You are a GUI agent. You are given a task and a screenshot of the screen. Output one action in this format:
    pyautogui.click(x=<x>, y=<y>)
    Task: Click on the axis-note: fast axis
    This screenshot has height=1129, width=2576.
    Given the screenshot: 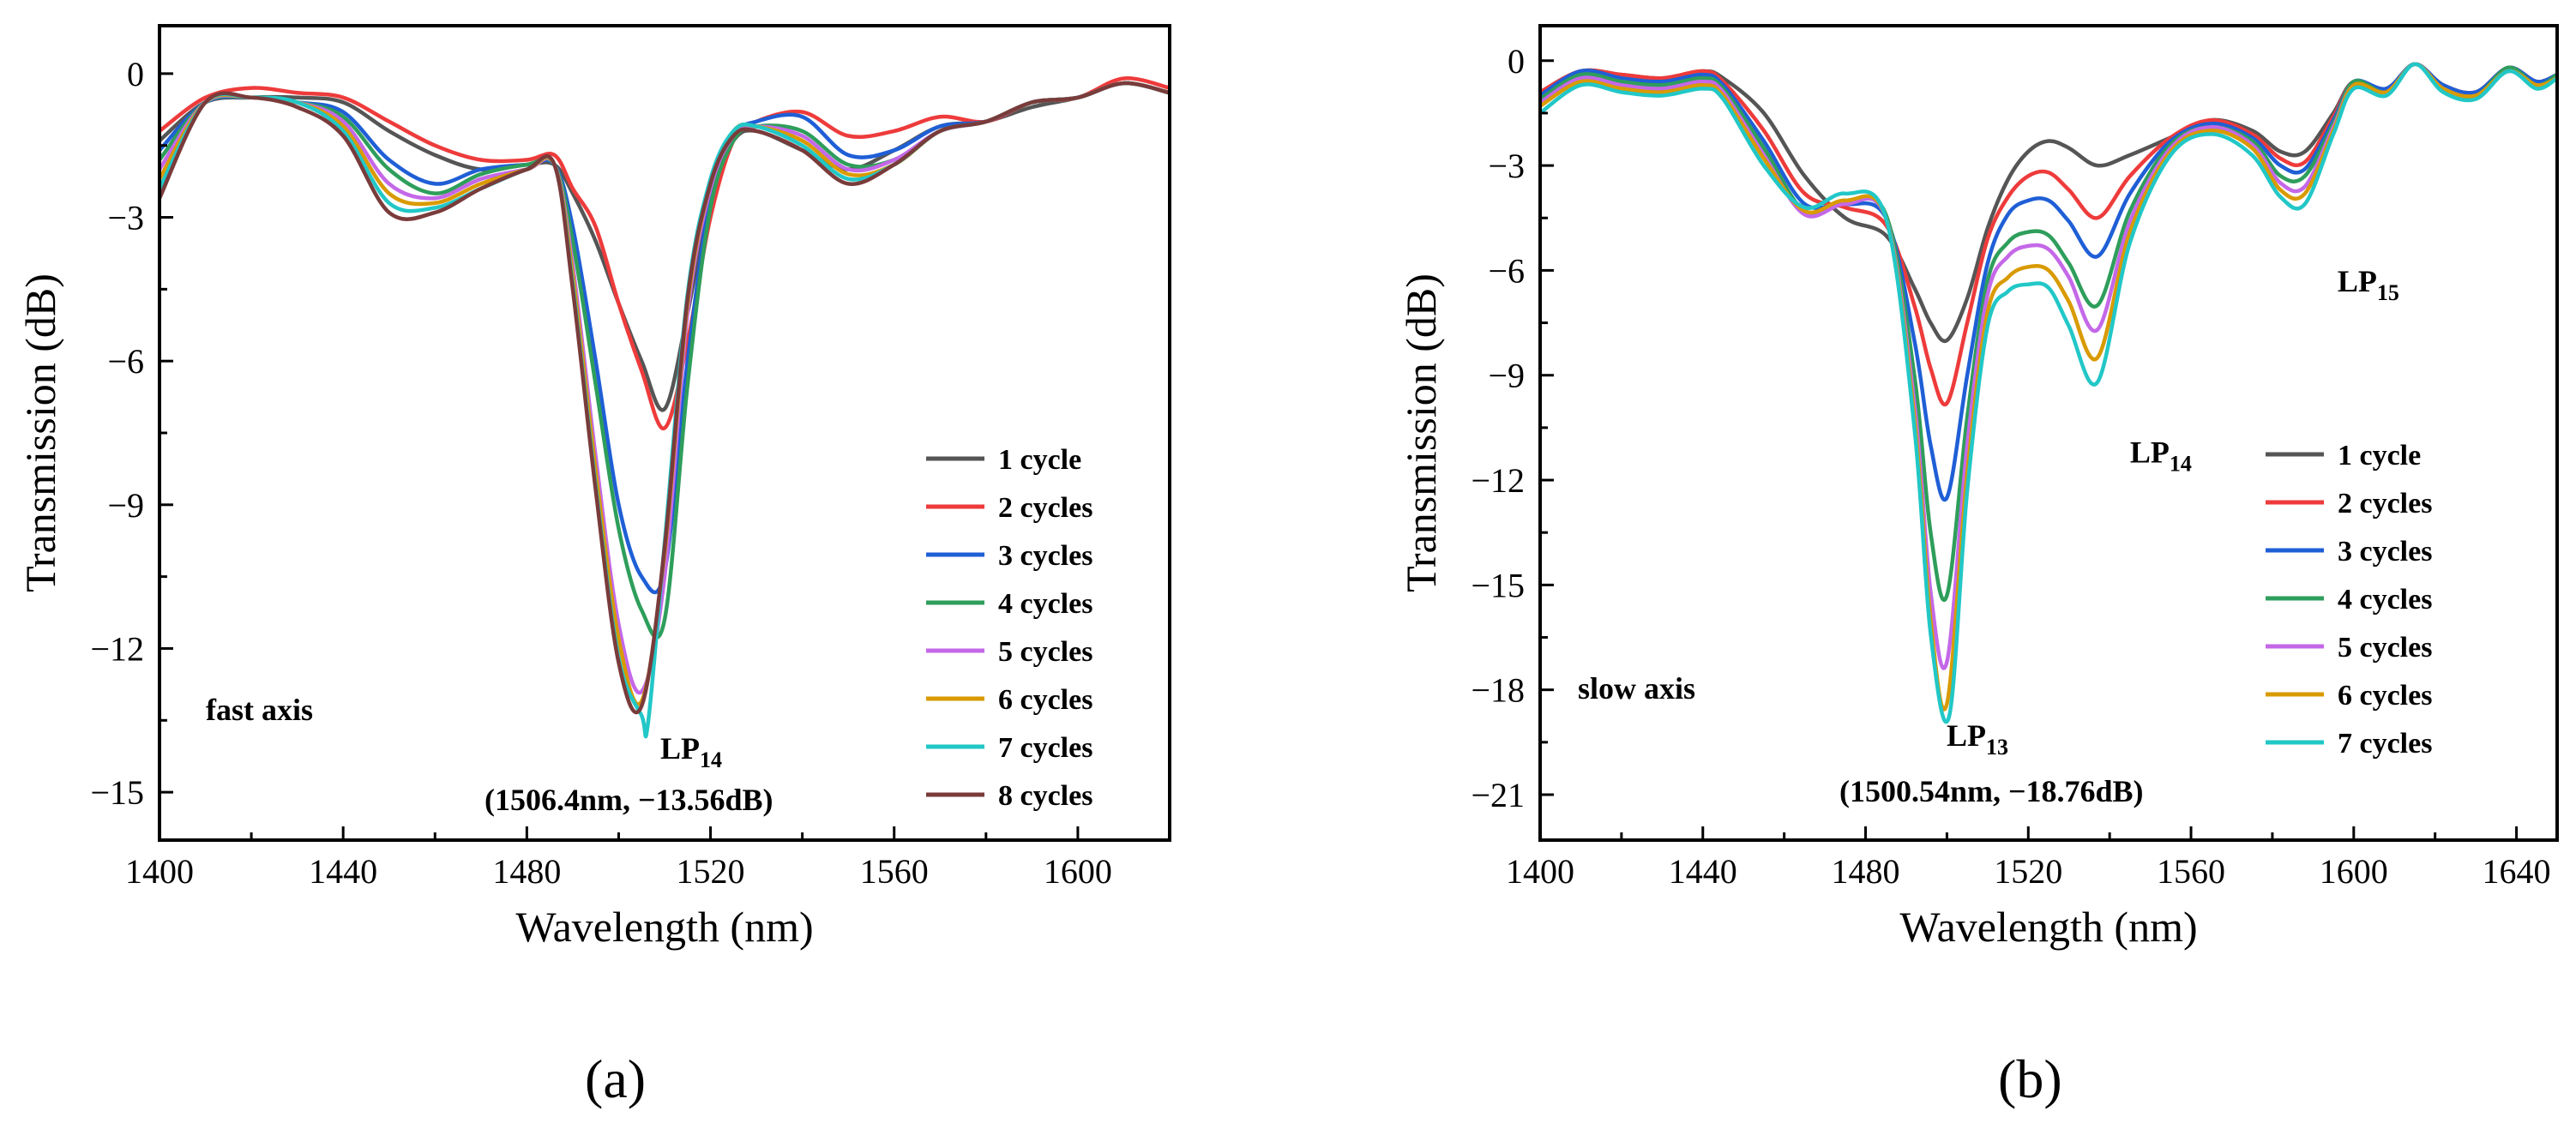 What is the action you would take?
    pyautogui.click(x=259, y=710)
    